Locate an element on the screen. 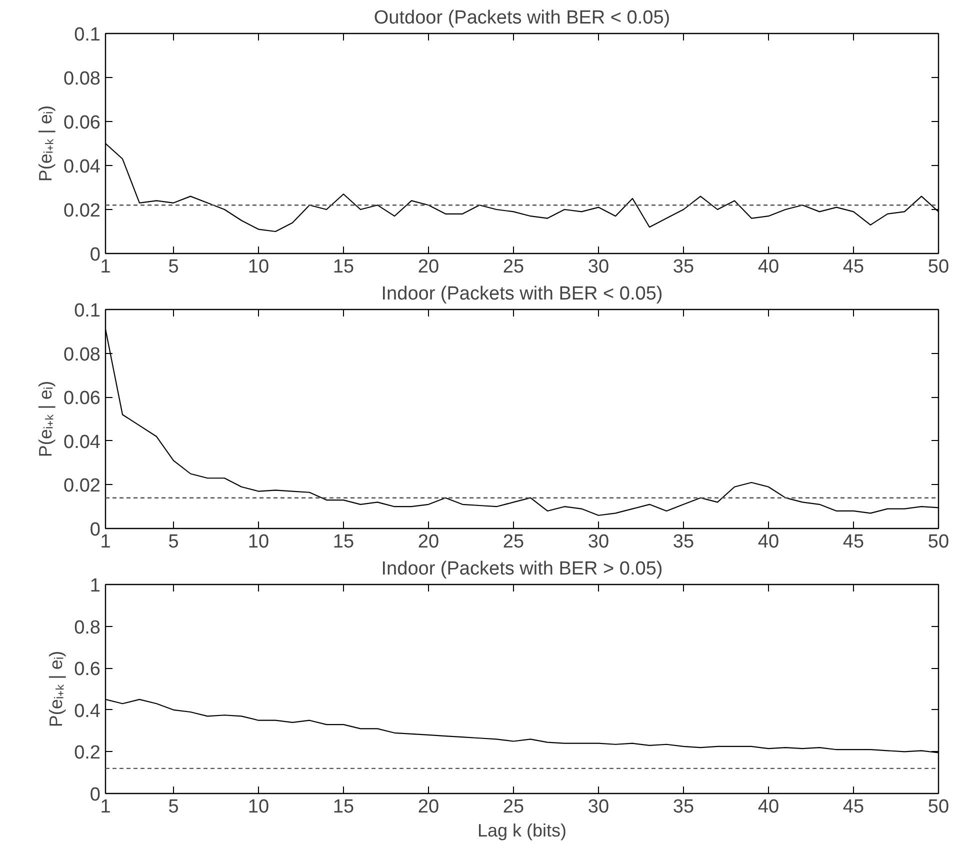 The width and height of the screenshot is (962, 845). y-tick-label: 0.8 is located at coordinates (87, 627).